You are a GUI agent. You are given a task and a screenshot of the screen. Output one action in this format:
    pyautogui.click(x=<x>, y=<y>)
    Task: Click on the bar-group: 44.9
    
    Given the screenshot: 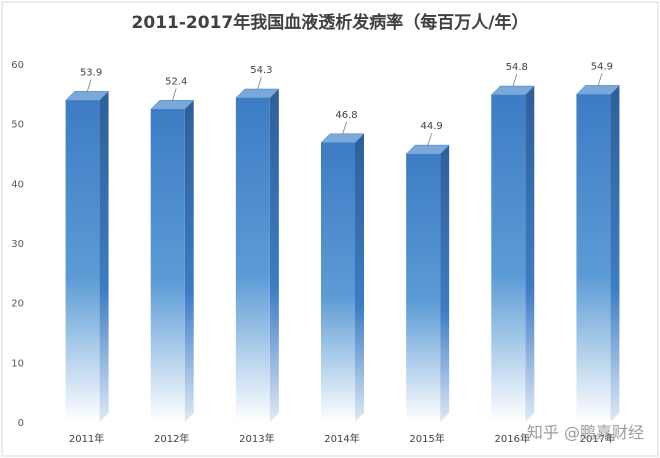 What is the action you would take?
    pyautogui.click(x=427, y=271)
    